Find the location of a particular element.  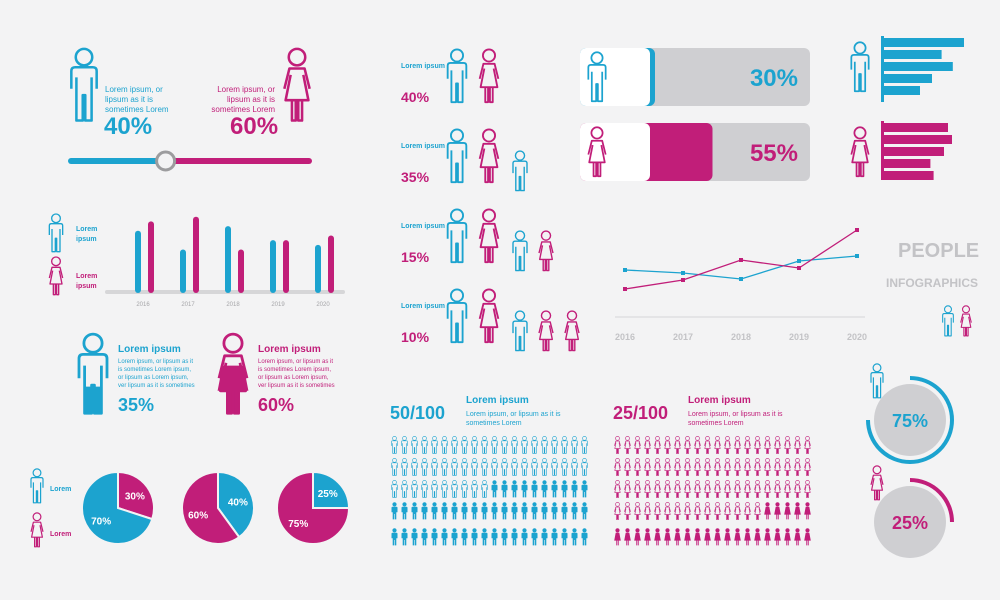

progress-label: 30% is located at coordinates (774, 78).